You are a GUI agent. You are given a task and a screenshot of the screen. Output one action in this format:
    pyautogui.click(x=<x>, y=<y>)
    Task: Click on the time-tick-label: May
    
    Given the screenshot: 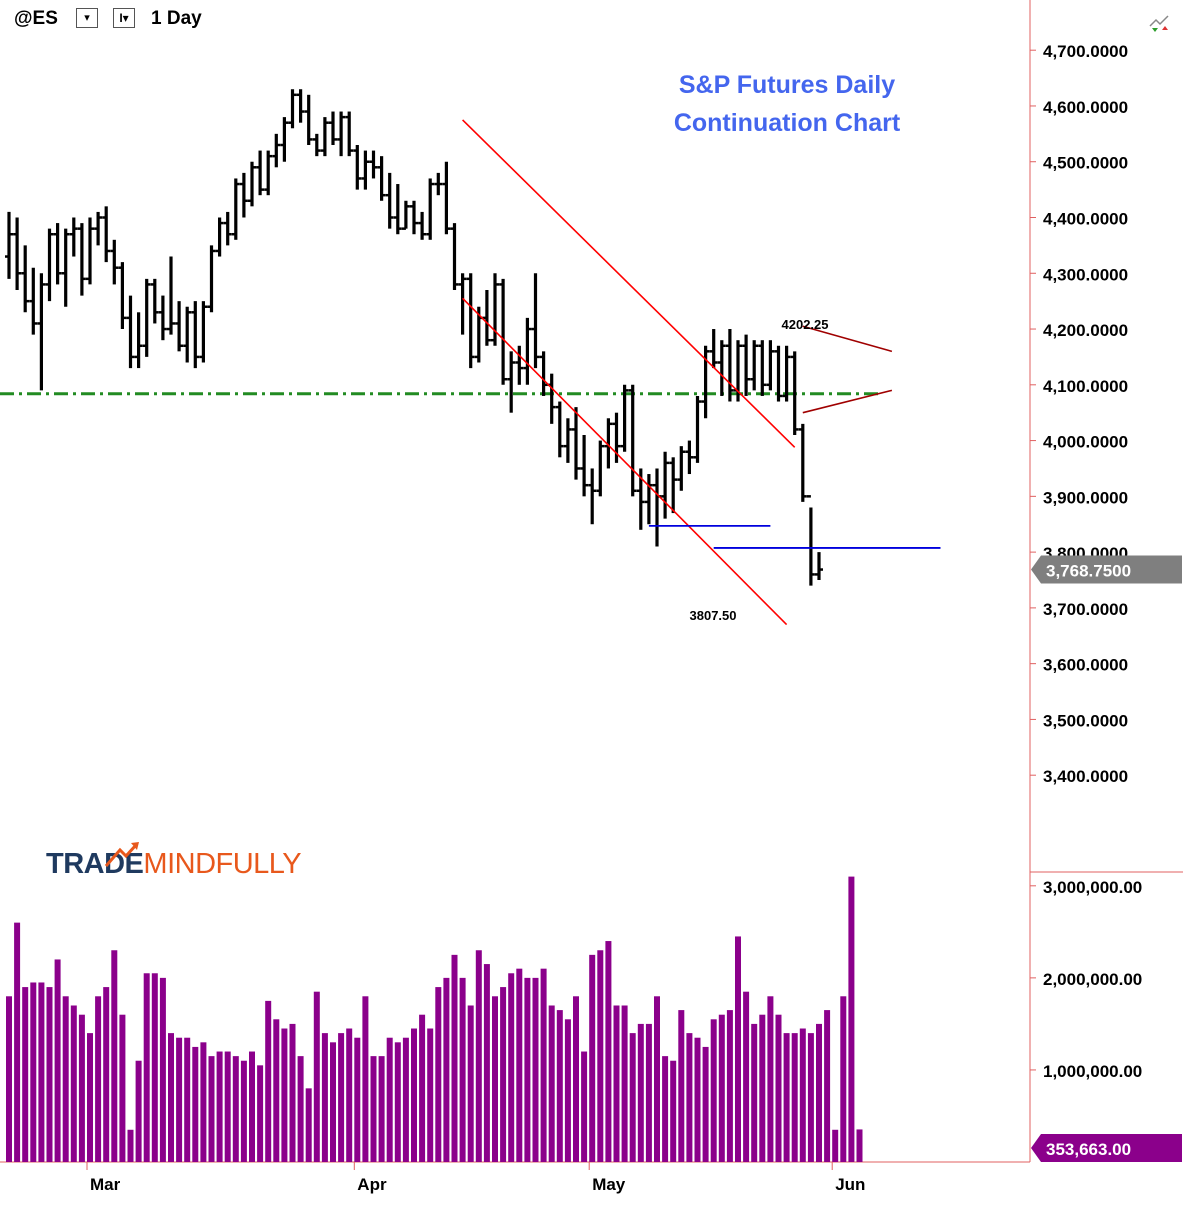 What is the action you would take?
    pyautogui.click(x=609, y=1184)
    